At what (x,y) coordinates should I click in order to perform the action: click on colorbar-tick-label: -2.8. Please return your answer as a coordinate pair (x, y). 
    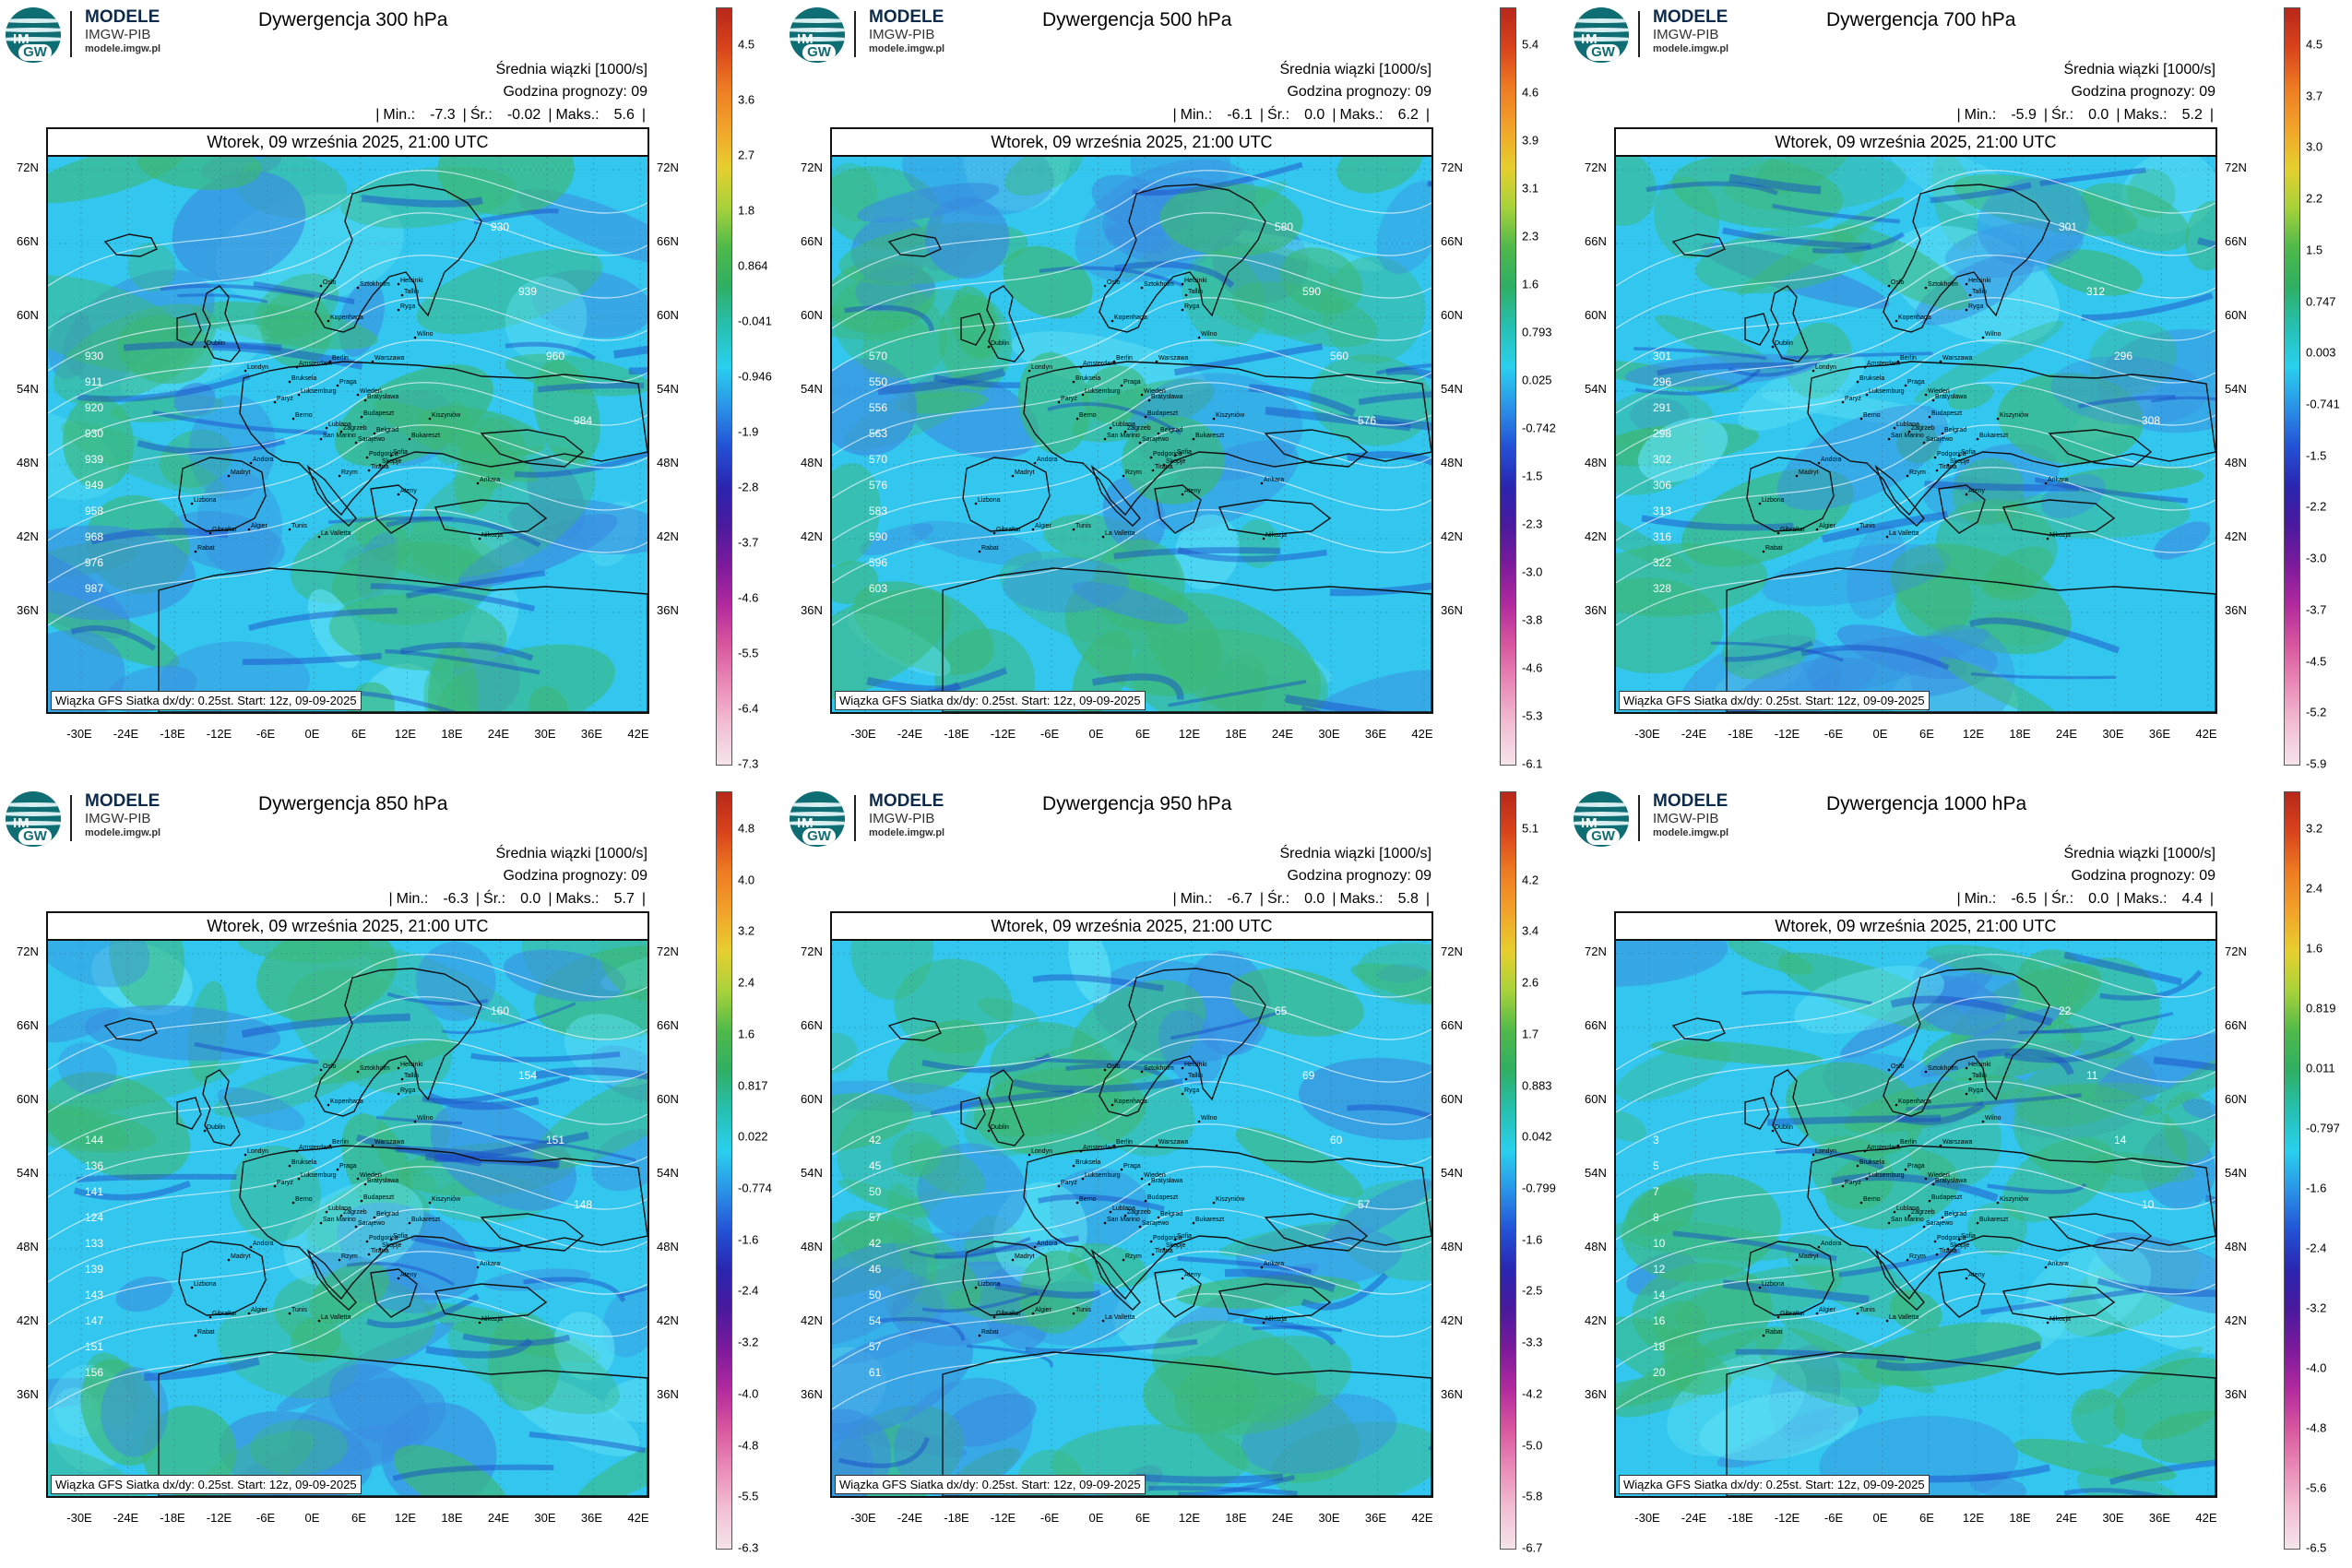
    Looking at the image, I should click on (748, 487).